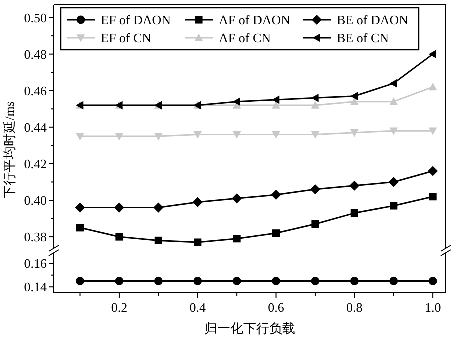 The height and width of the screenshot is (340, 460). What do you see at coordinates (136, 20) in the screenshot?
I see `legend-label: EF of DAON` at bounding box center [136, 20].